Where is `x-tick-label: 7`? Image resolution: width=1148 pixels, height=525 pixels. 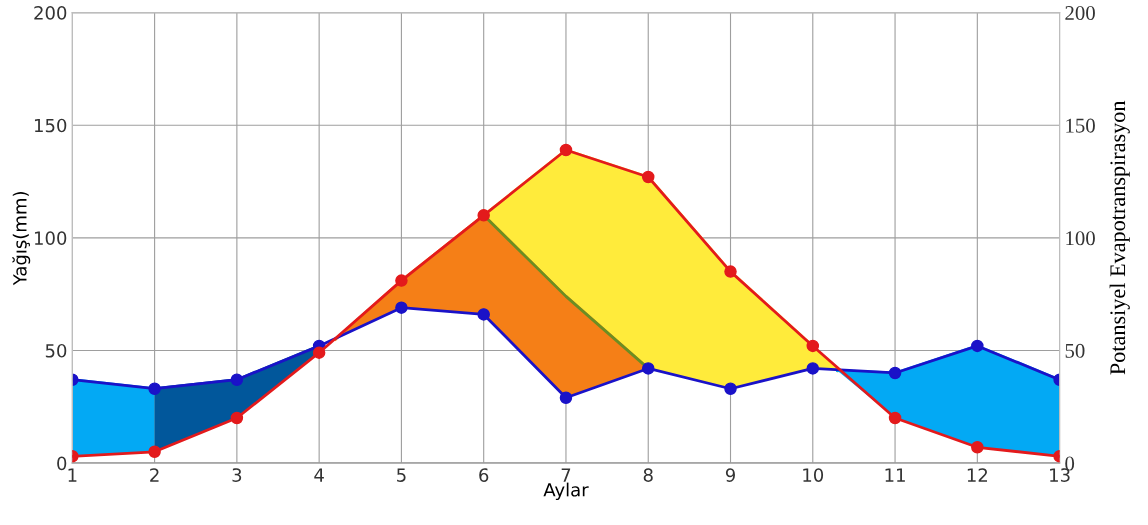
x-tick-label: 7 is located at coordinates (566, 475).